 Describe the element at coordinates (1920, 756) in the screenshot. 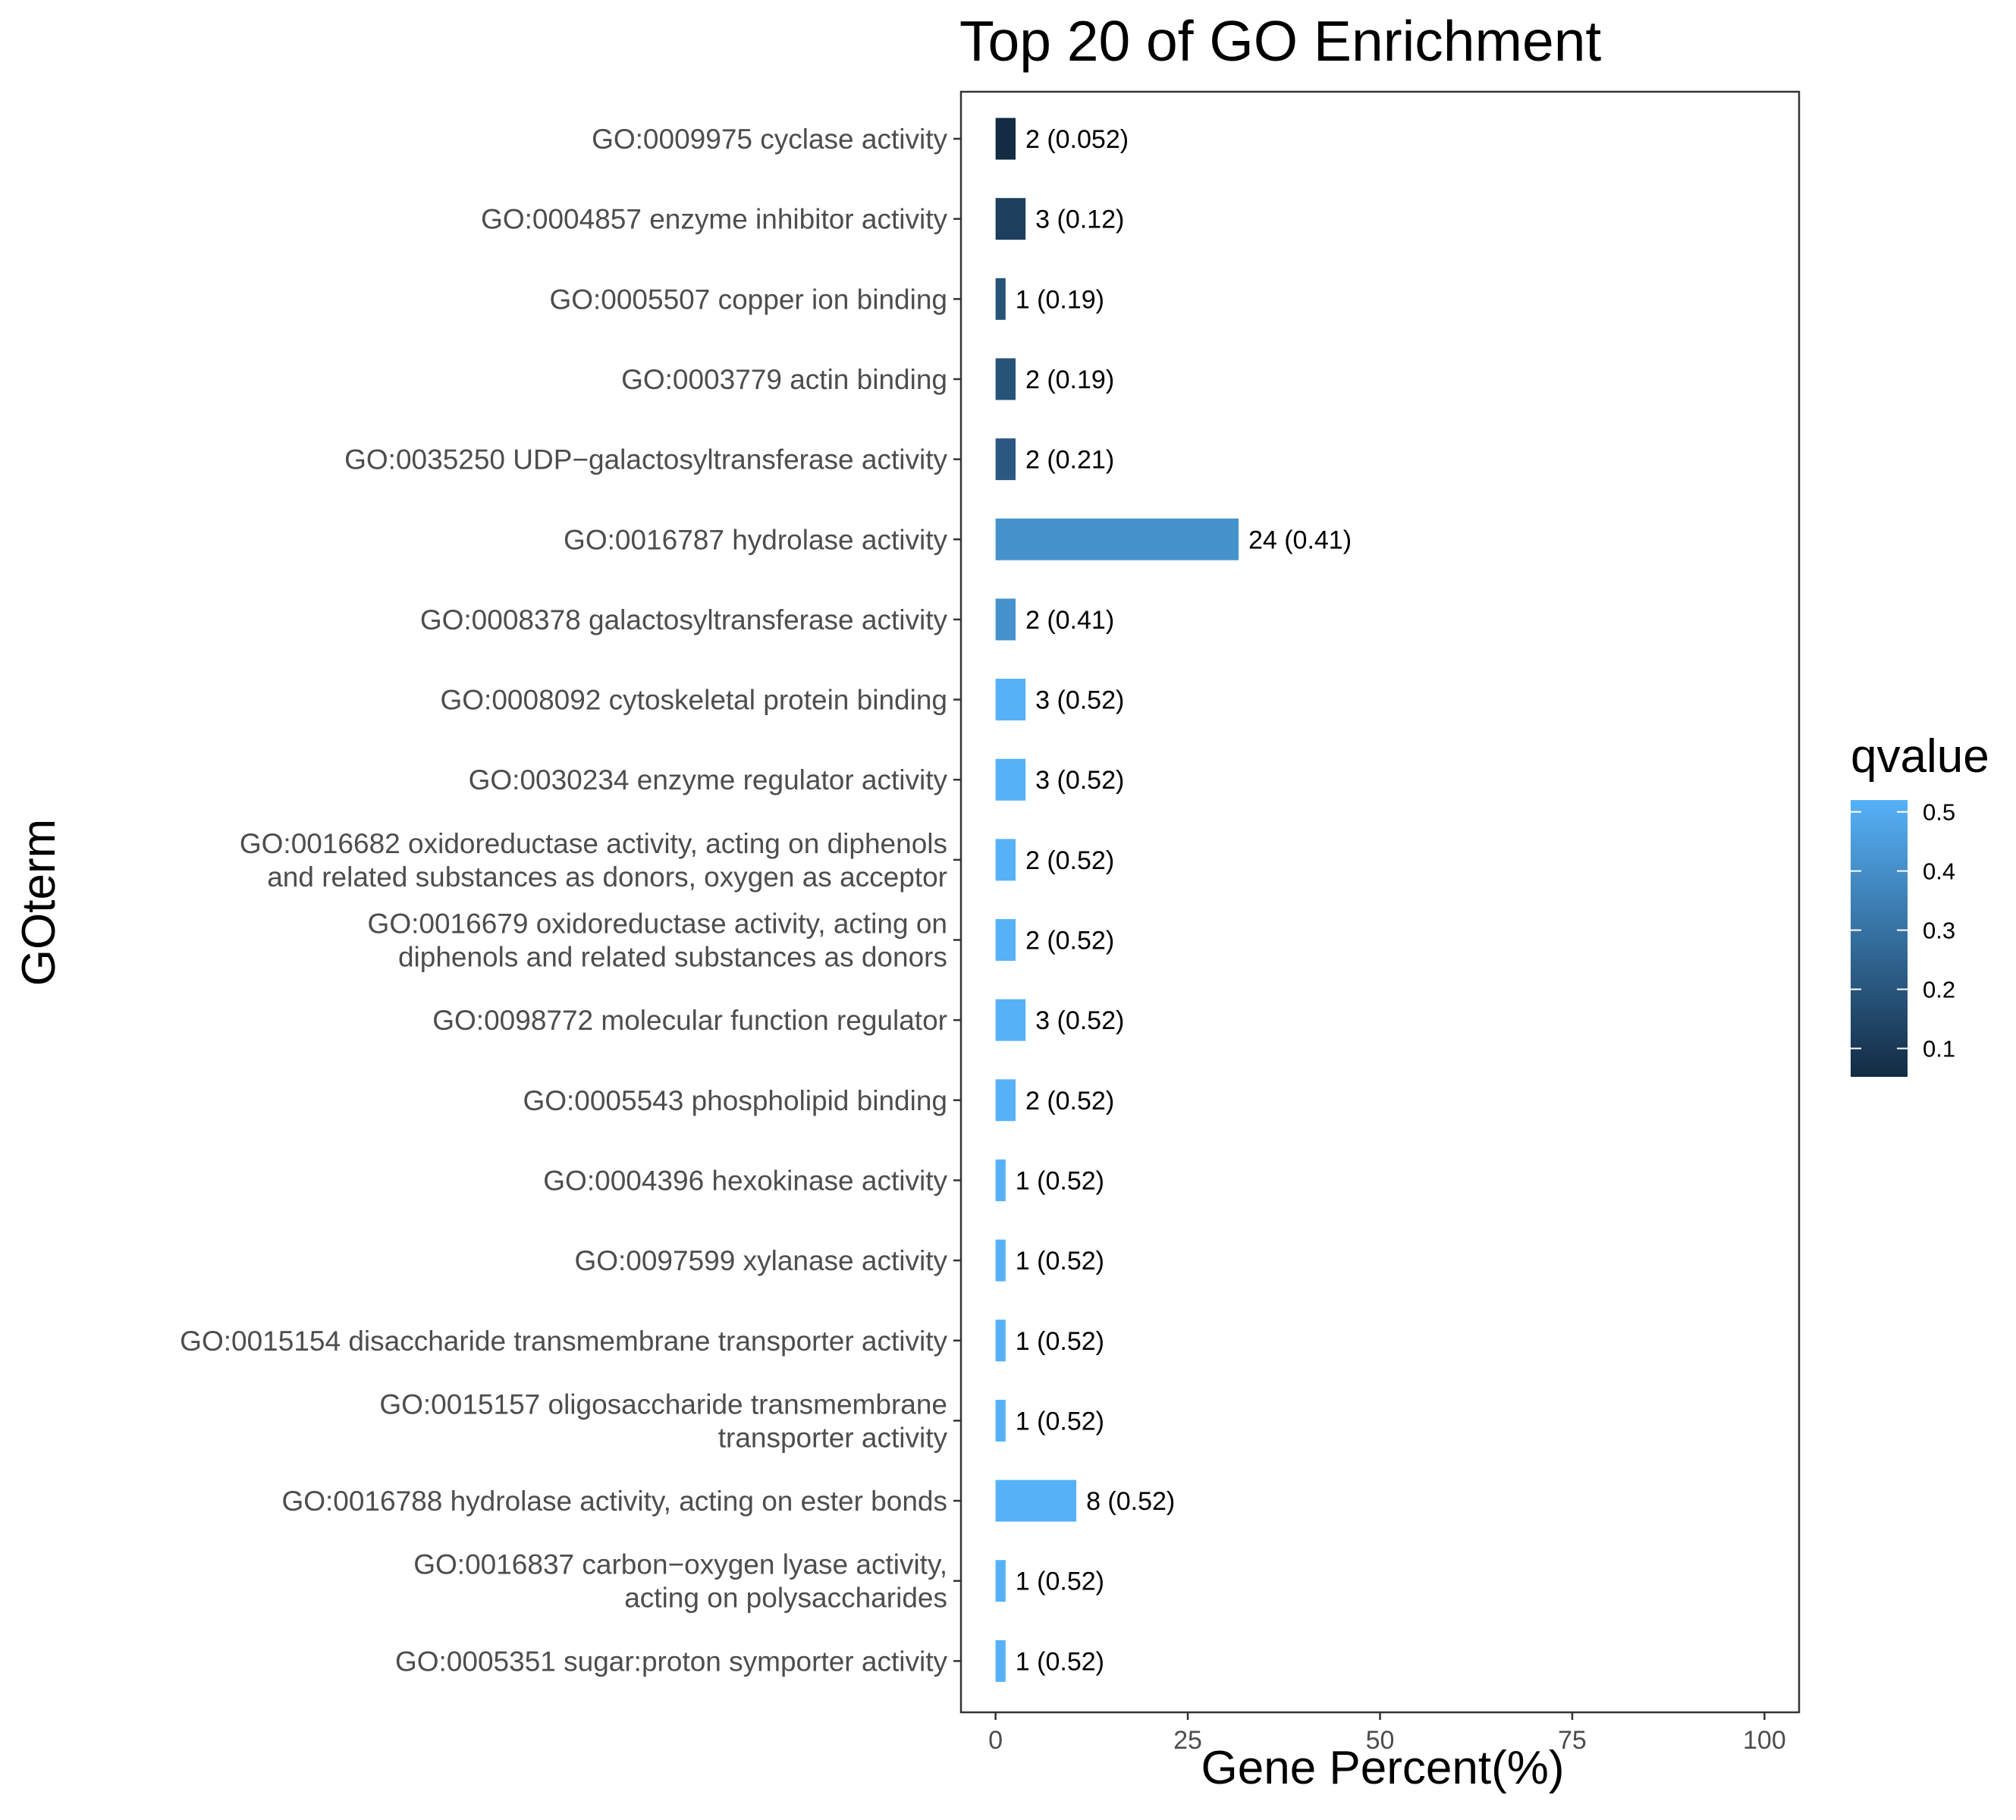

I see `legend-title: qvalue` at that location.